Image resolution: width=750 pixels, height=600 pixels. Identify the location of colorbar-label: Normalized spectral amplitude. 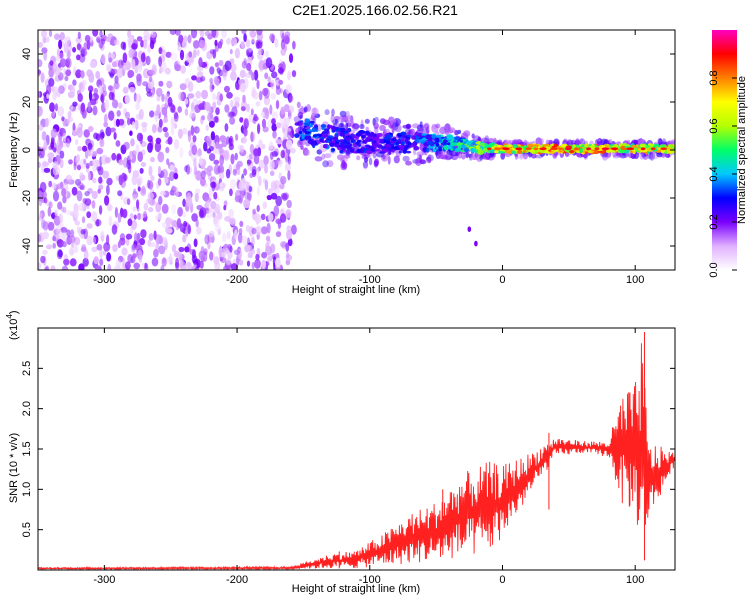
(742, 150).